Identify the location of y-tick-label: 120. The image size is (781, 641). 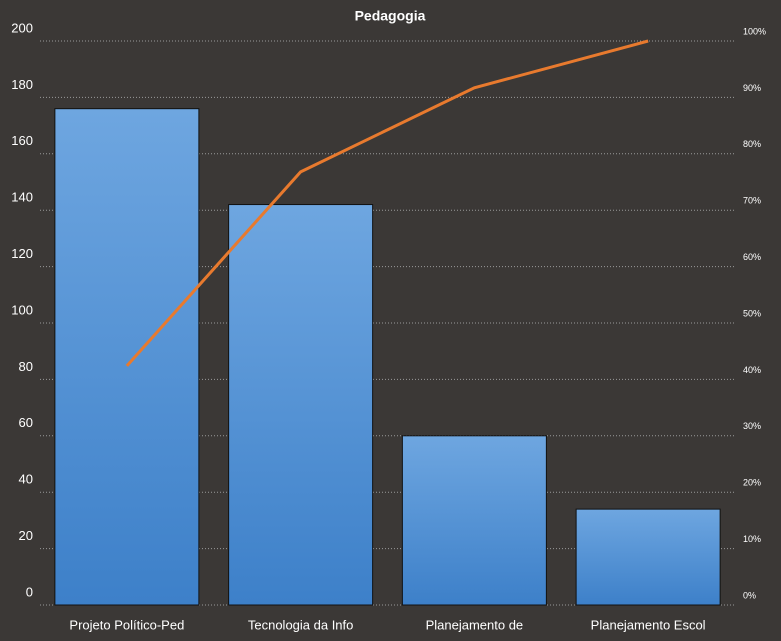
(22, 253).